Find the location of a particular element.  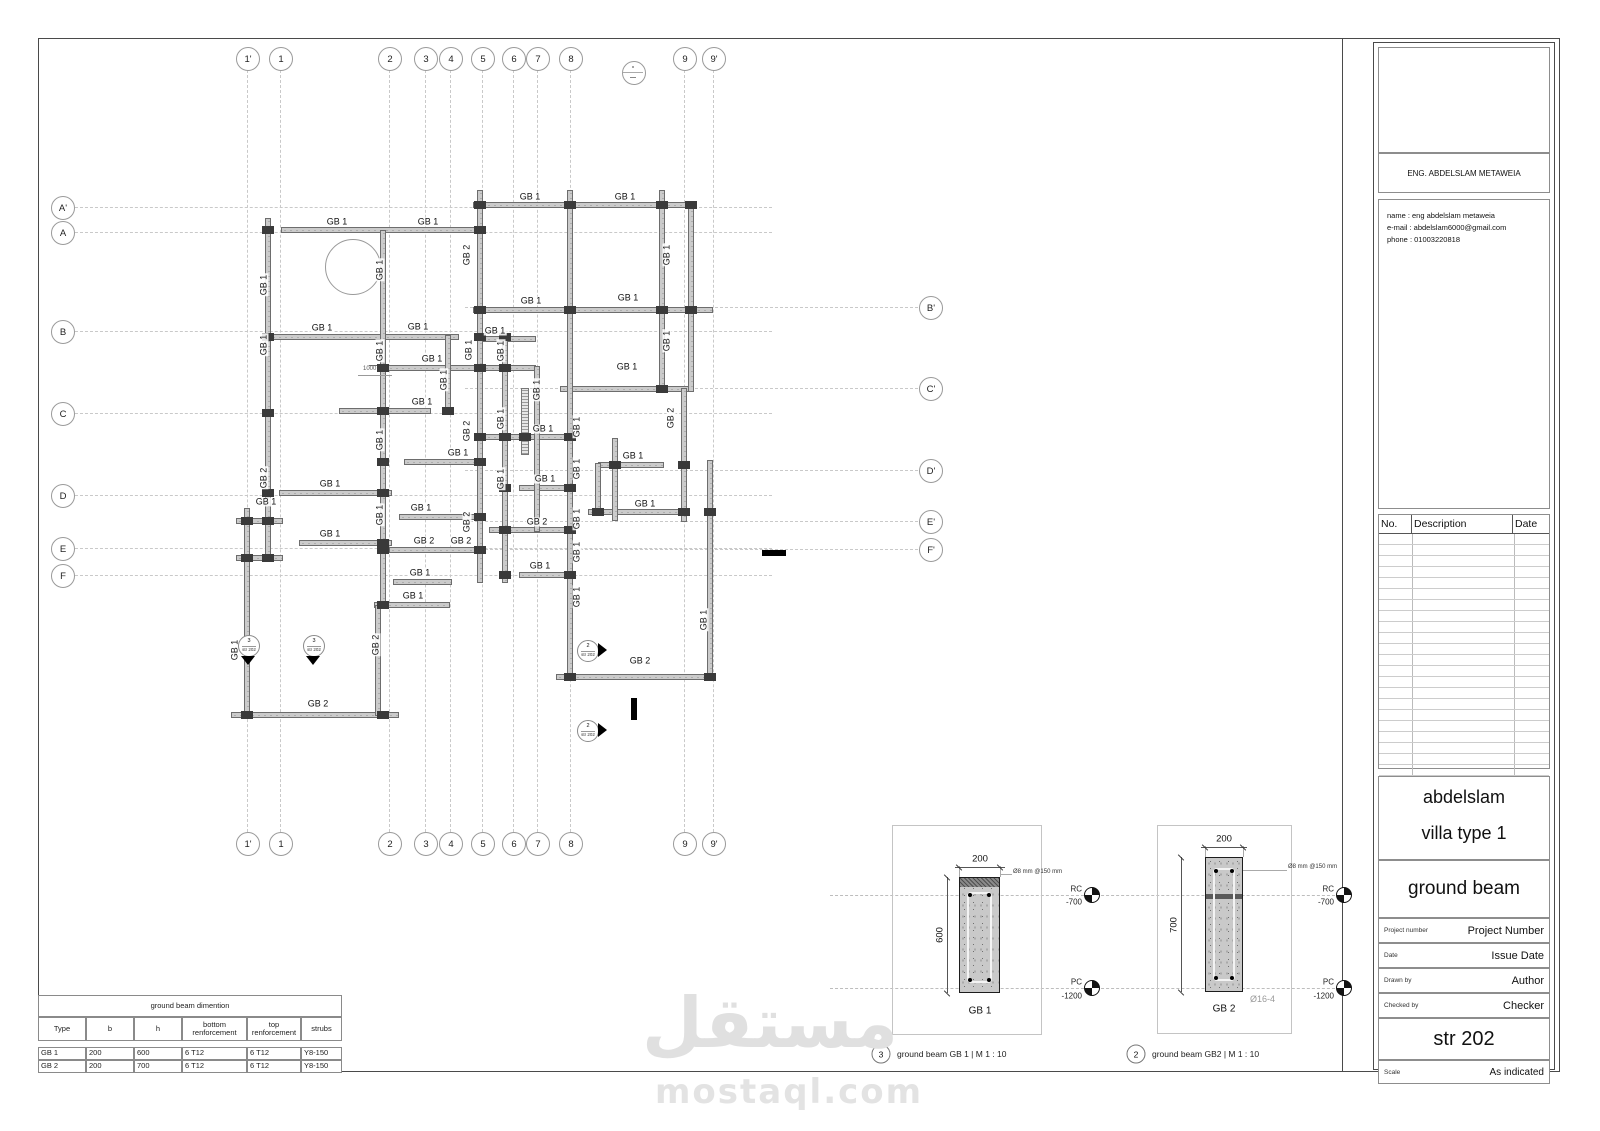

grid-bubble-top: 2 is located at coordinates (390, 59).